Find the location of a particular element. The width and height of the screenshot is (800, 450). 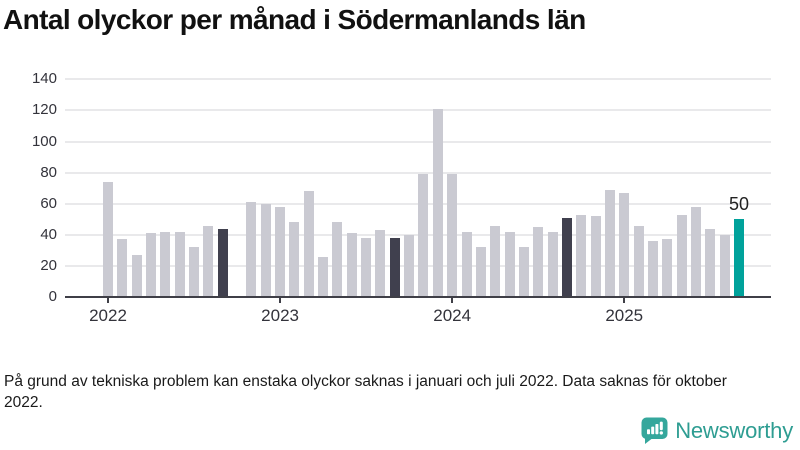

y-axis-label-120: 120 is located at coordinates (44, 110).